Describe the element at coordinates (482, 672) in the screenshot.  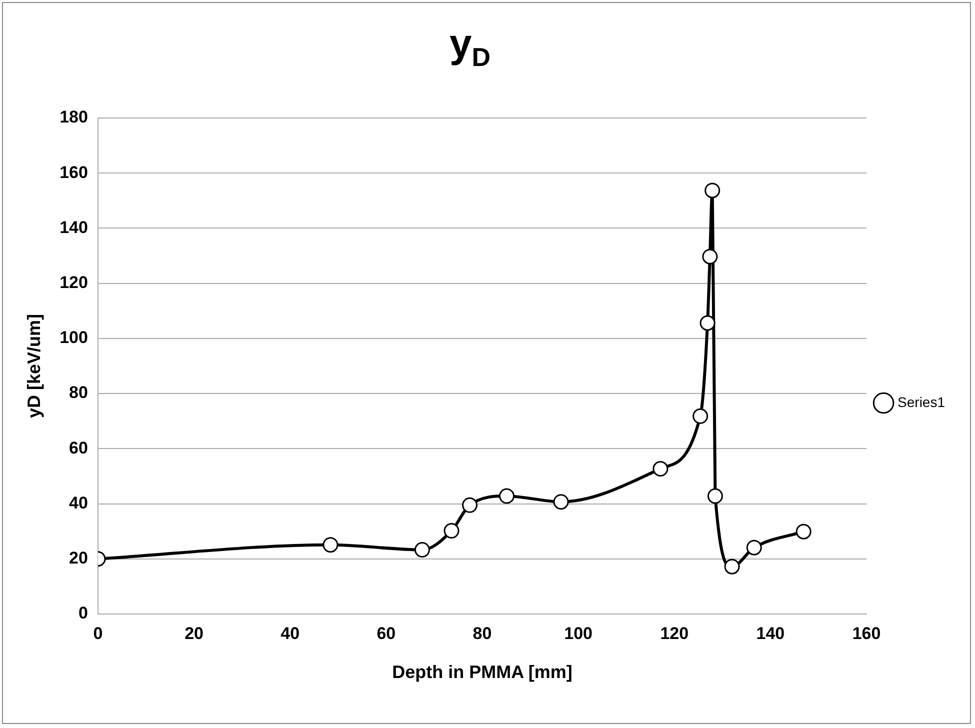
I see `x-axis-title: Depth in PMMA [mm]` at that location.